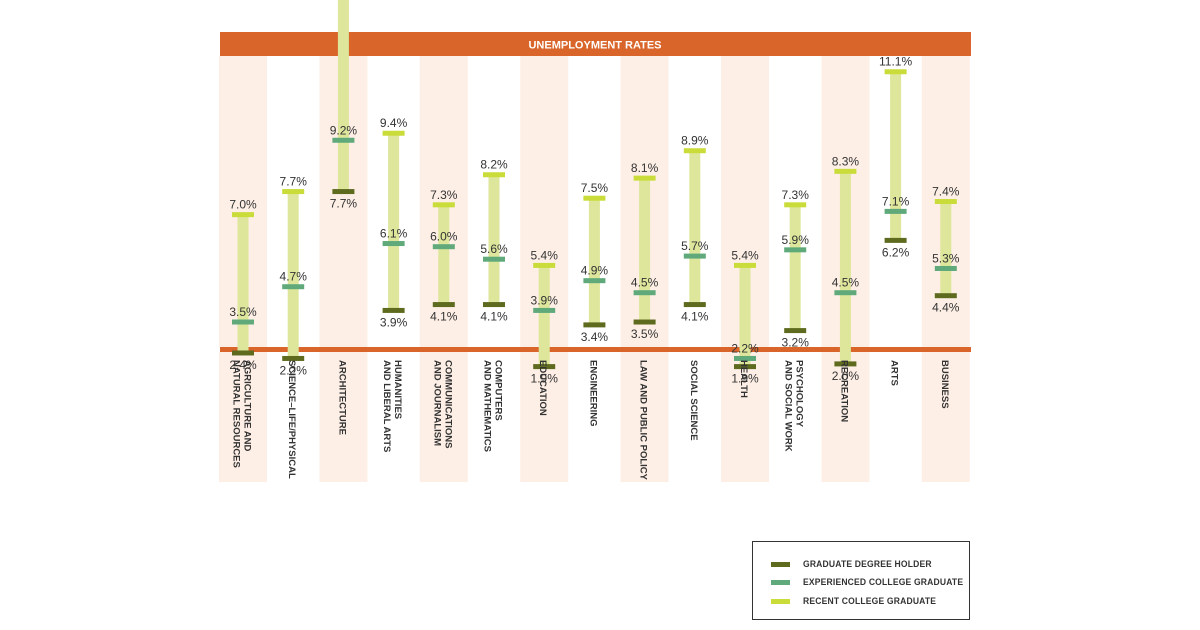 The width and height of the screenshot is (1200, 630). What do you see at coordinates (247, 405) in the screenshot?
I see `category-label-line: AGRICULTURE AND` at bounding box center [247, 405].